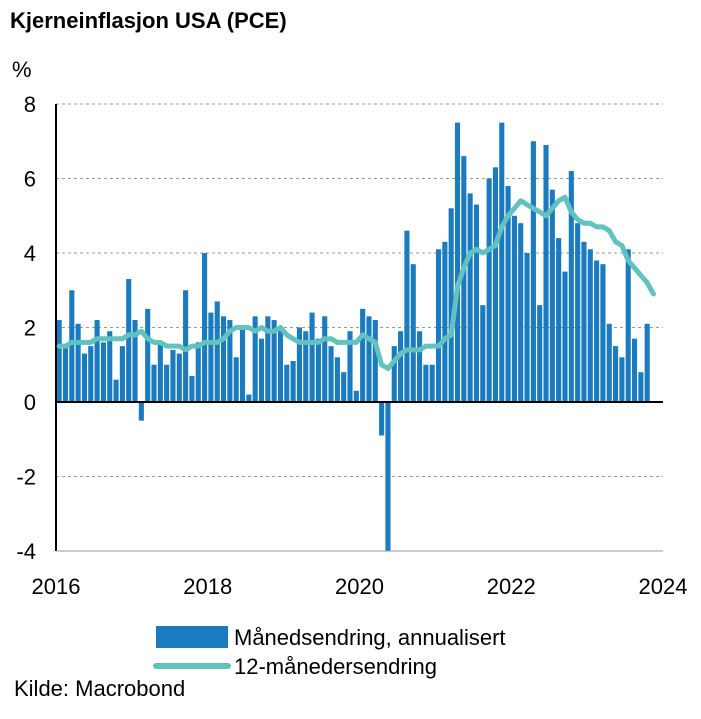 The width and height of the screenshot is (701, 719). Describe the element at coordinates (207, 586) in the screenshot. I see `x-tick-label: 2018` at that location.